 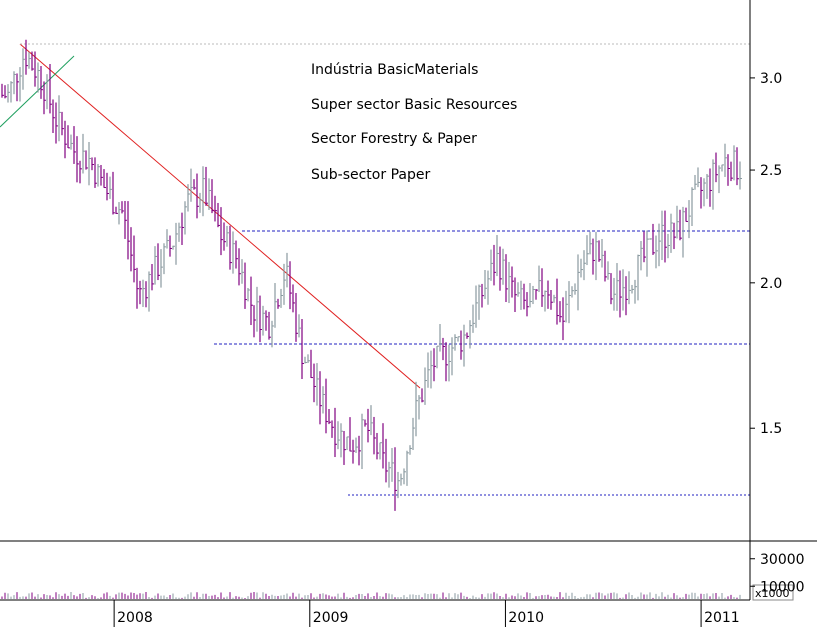 I want to click on volume-bars, so click(x=371, y=595).